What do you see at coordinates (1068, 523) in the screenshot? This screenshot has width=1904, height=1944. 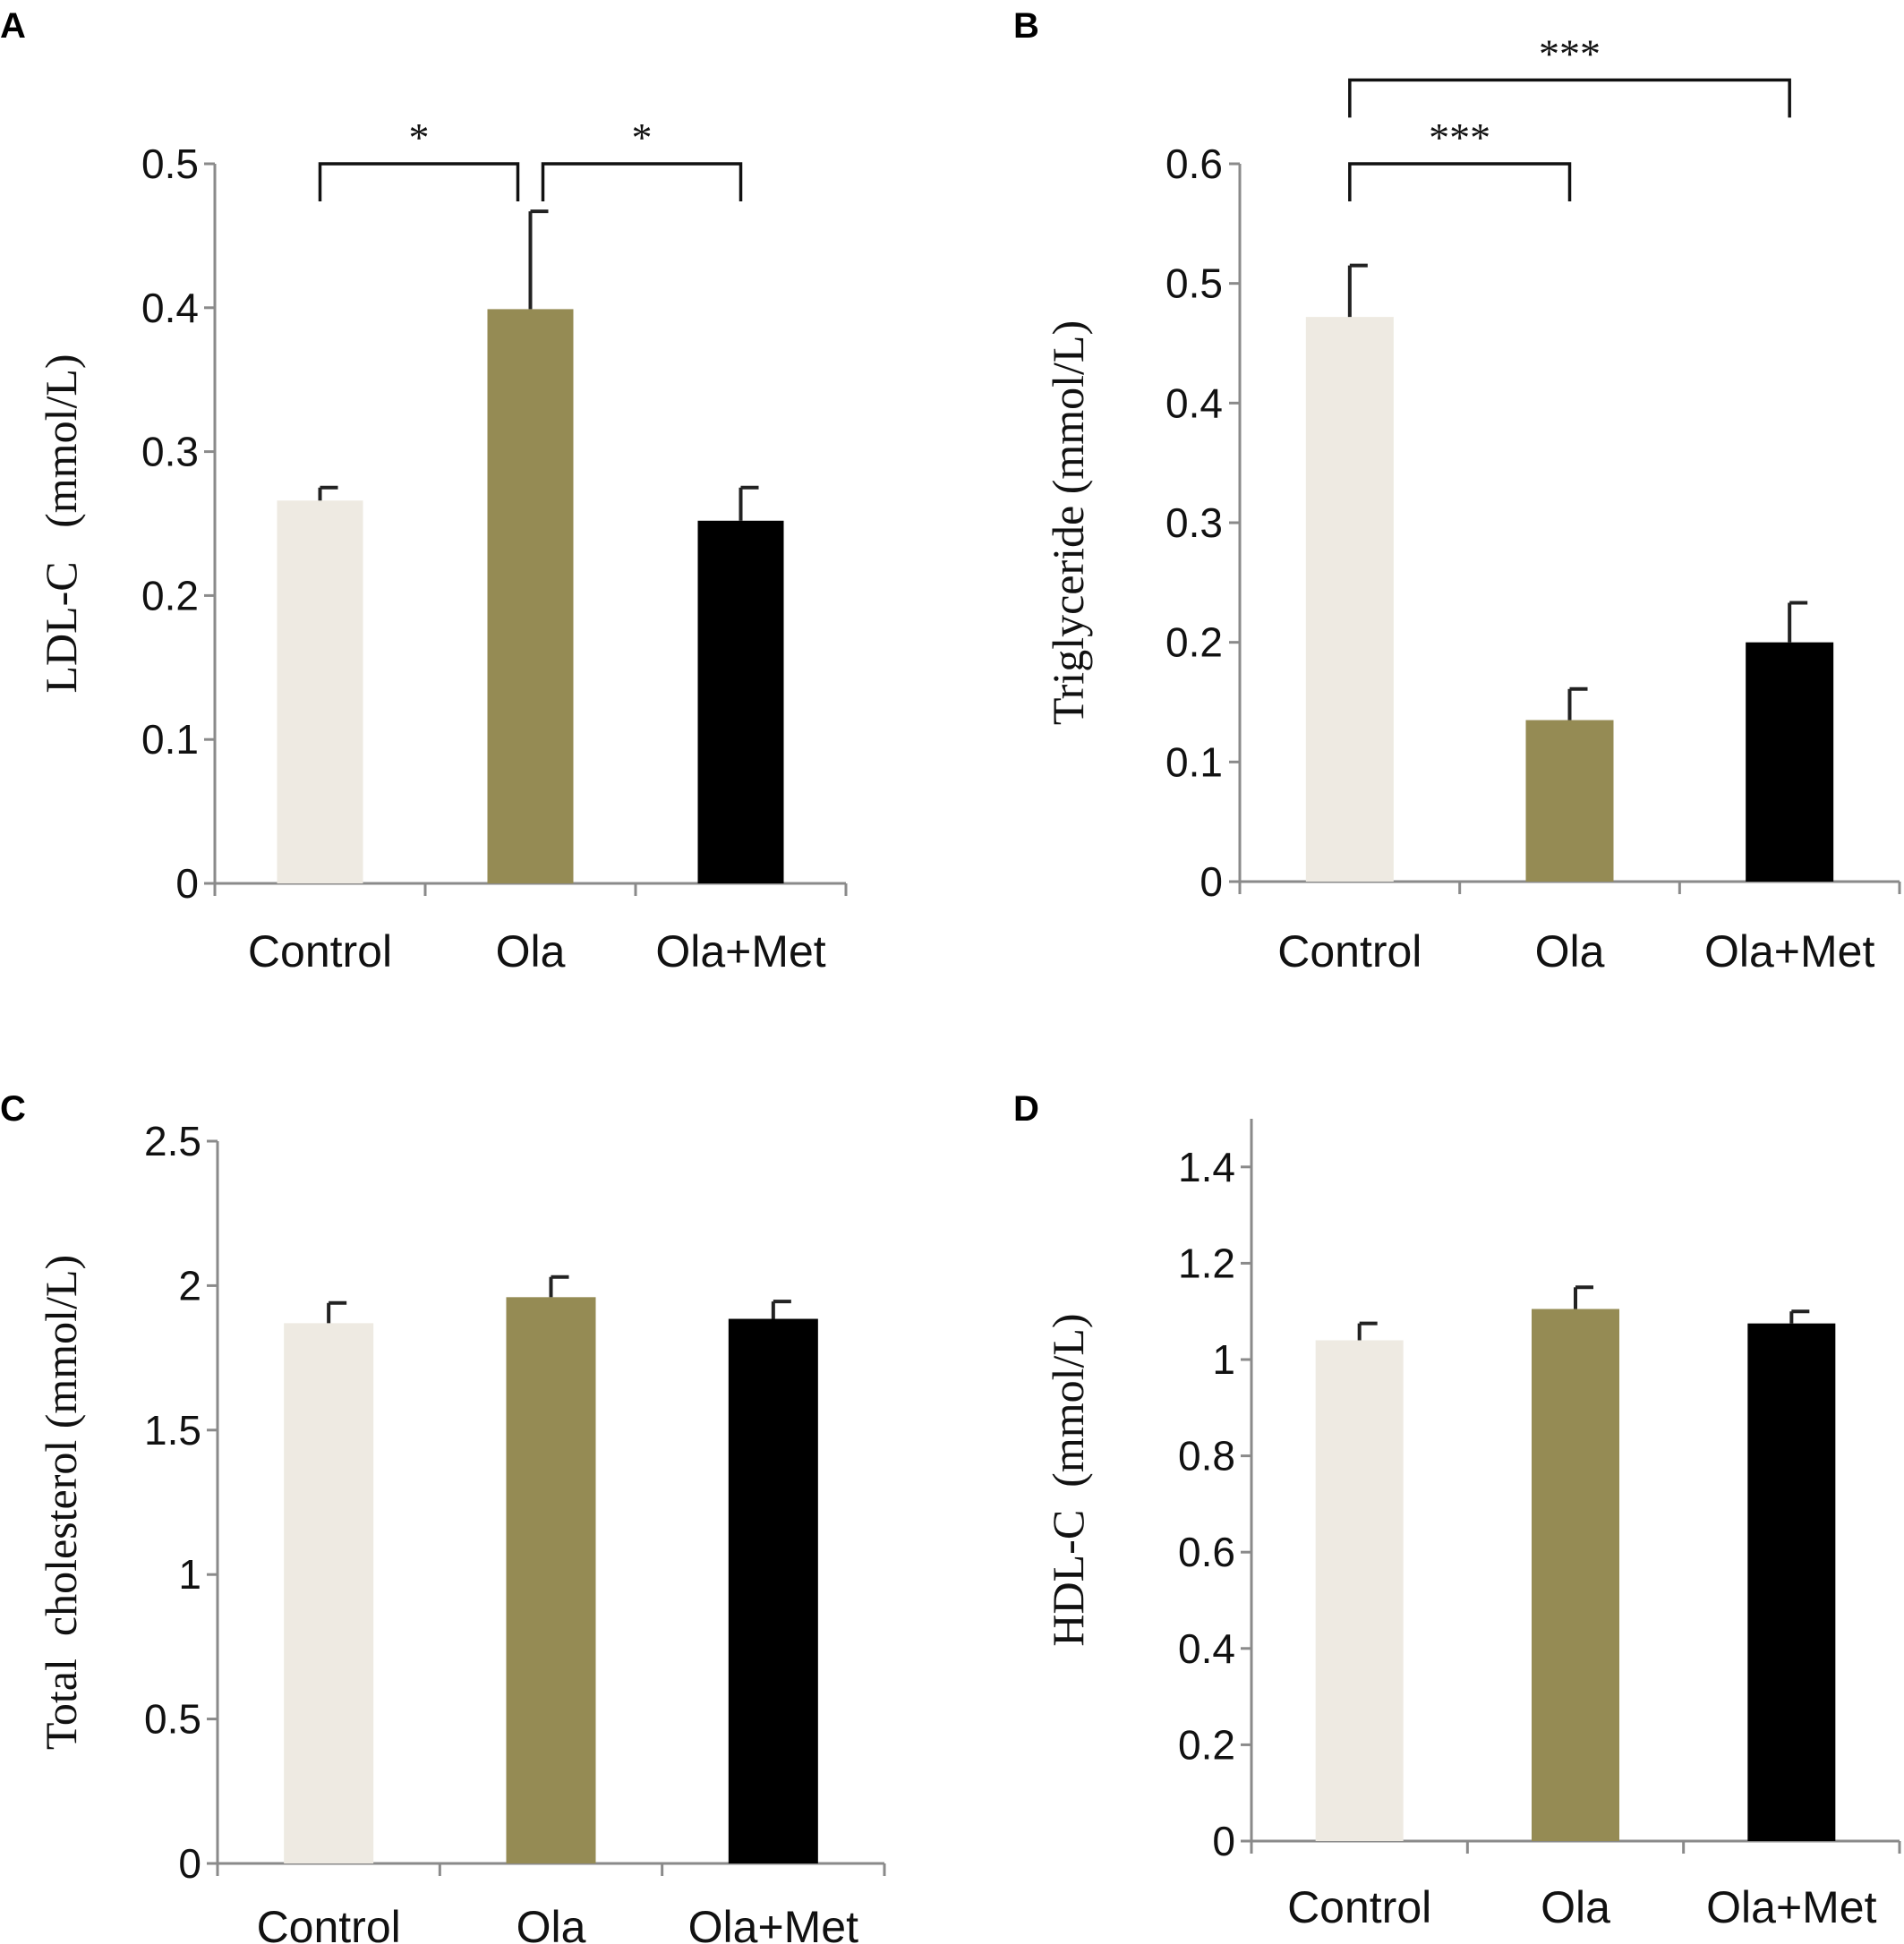 I see `y-axis-title: Triglyceride (mmol/L)` at bounding box center [1068, 523].